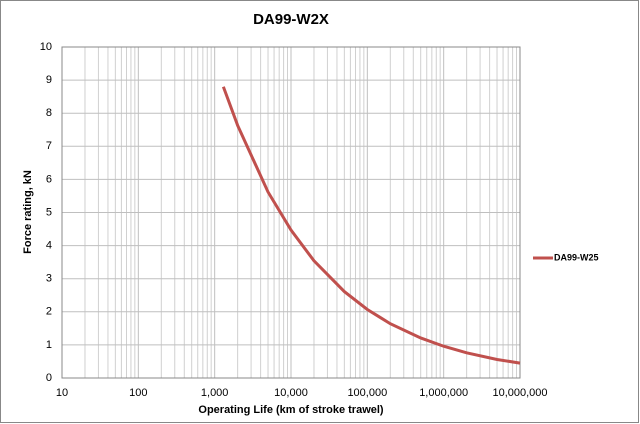  What do you see at coordinates (62, 393) in the screenshot?
I see `x-tick-label: 10` at bounding box center [62, 393].